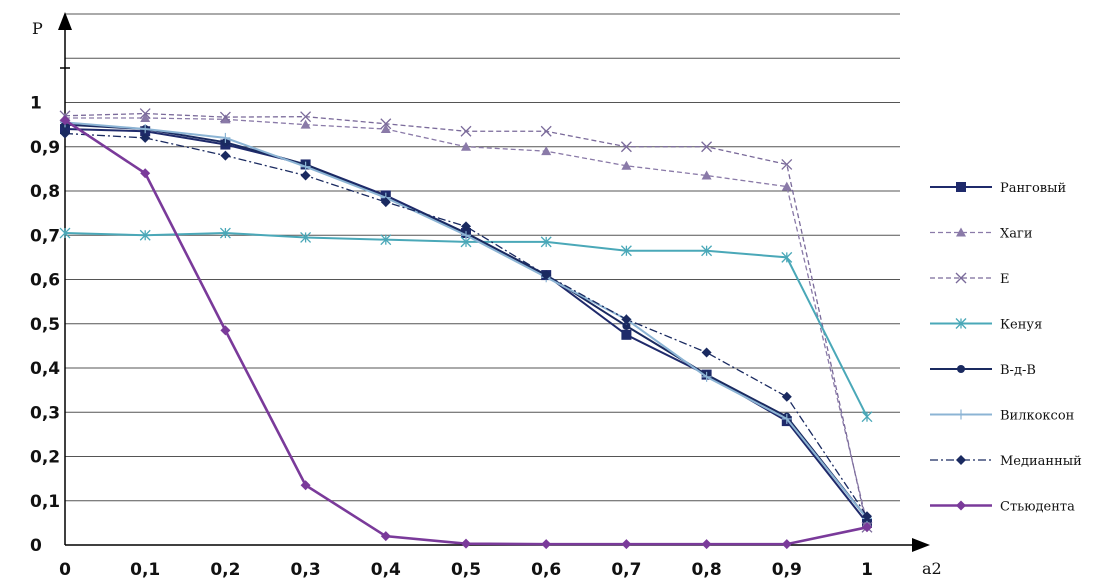 The width and height of the screenshot is (1101, 581). What do you see at coordinates (45, 148) in the screenshot?
I see `y-tick-label: 0,9` at bounding box center [45, 148].